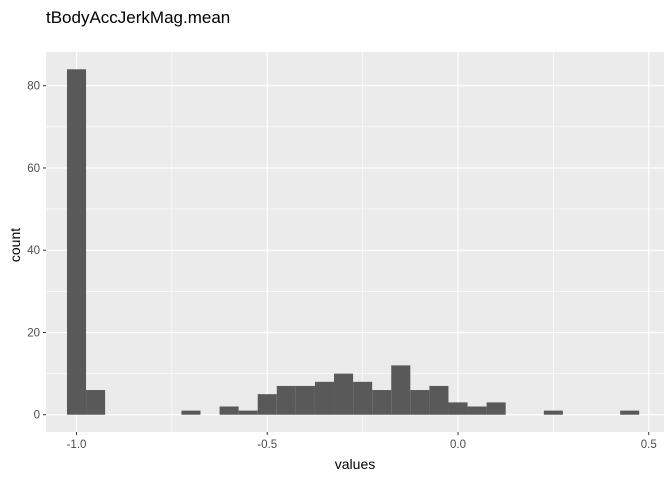  Describe the element at coordinates (355, 464) in the screenshot. I see `x-axis-label: values` at that location.